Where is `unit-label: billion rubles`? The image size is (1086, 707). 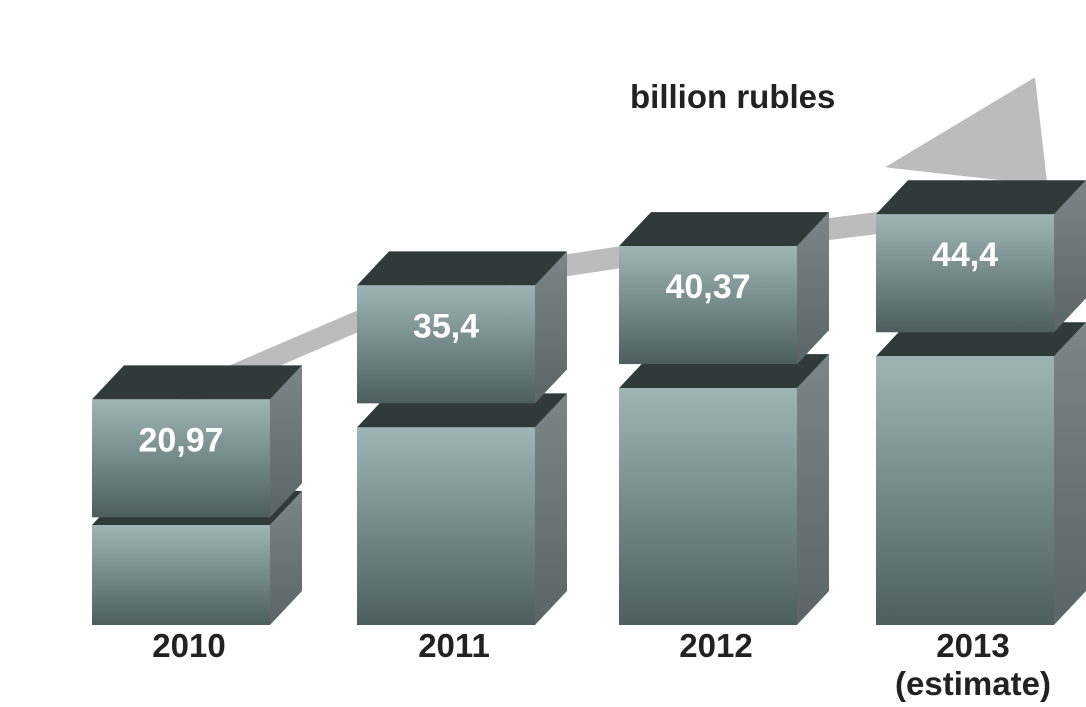 unit-label: billion rubles is located at coordinates (732, 96).